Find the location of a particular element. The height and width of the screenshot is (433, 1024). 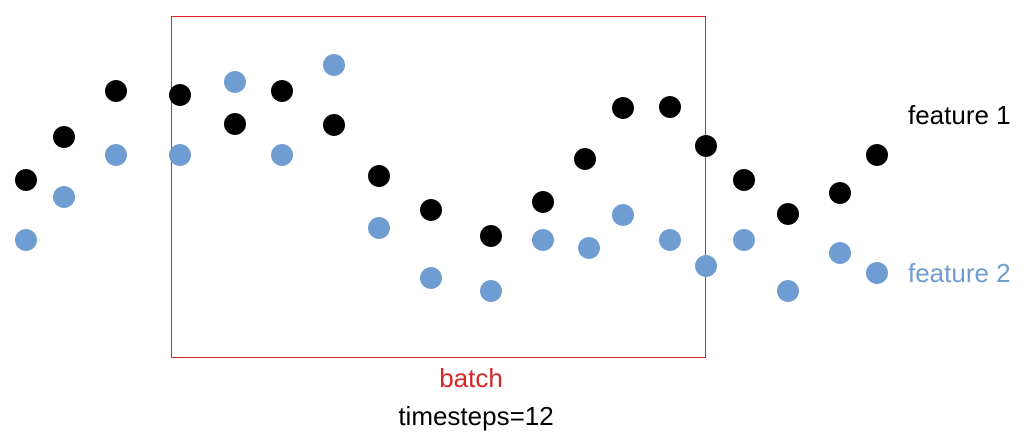

batch-label: batch is located at coordinates (471, 378).